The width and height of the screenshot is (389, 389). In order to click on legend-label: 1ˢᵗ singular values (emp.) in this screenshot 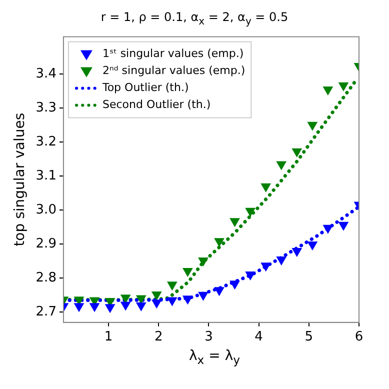, I will do `click(173, 53)`.